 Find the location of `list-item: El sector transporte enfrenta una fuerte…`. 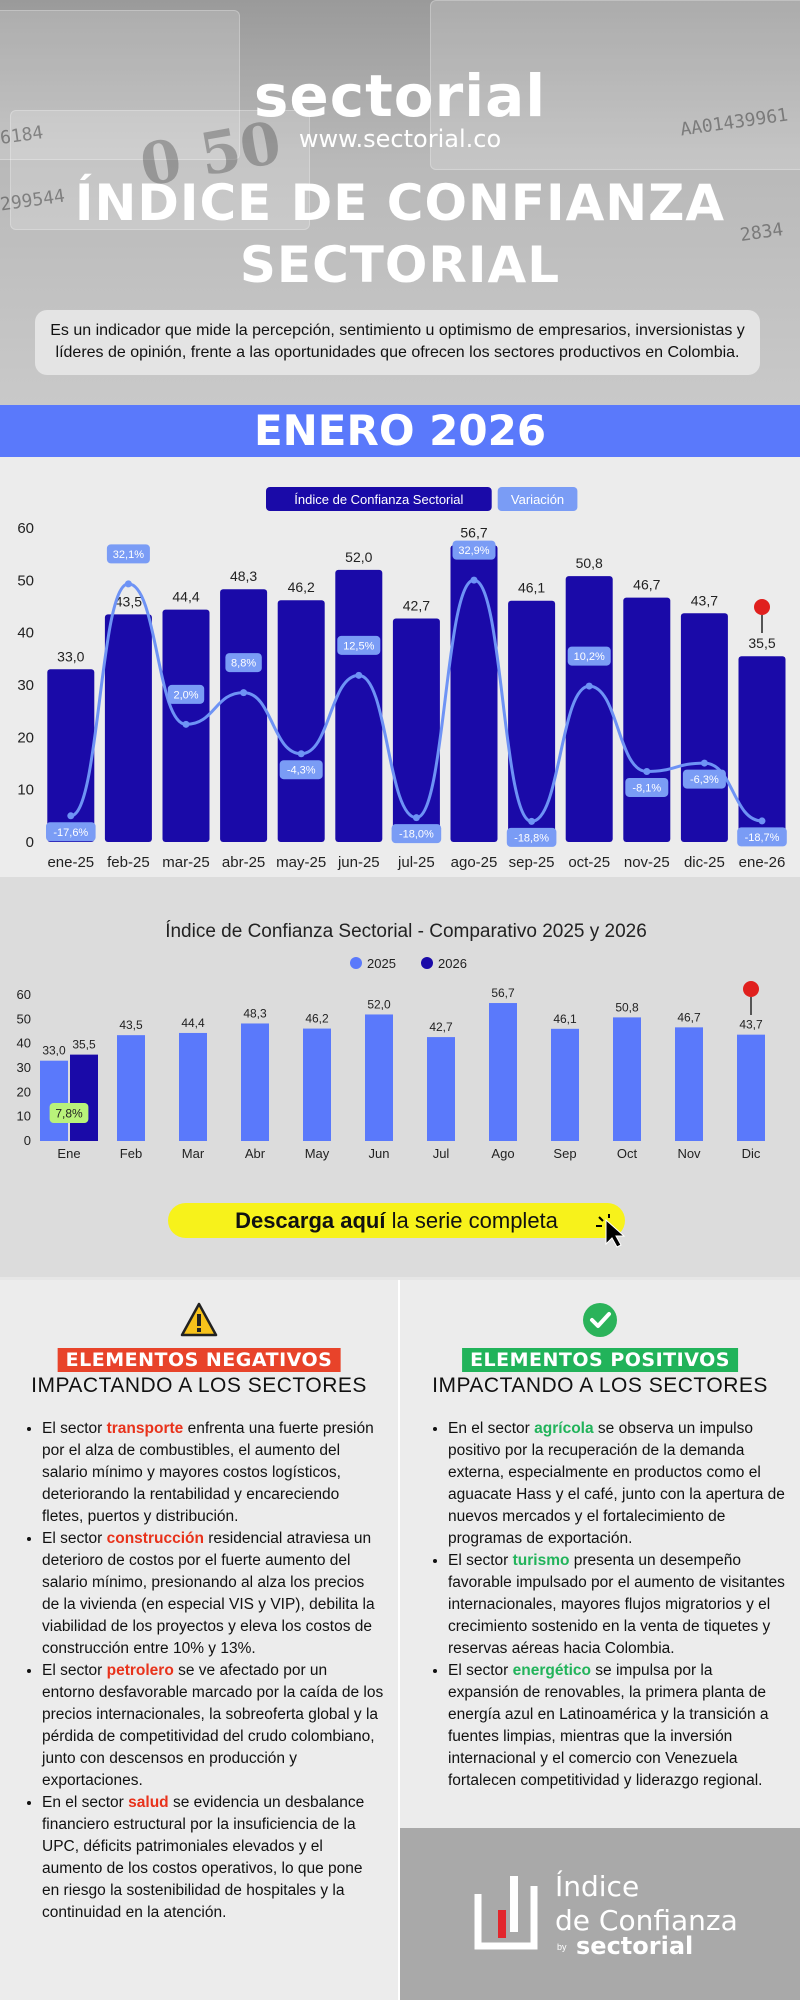

list-item: El sector transporte enfrenta una fuerte… is located at coordinates (213, 1473).